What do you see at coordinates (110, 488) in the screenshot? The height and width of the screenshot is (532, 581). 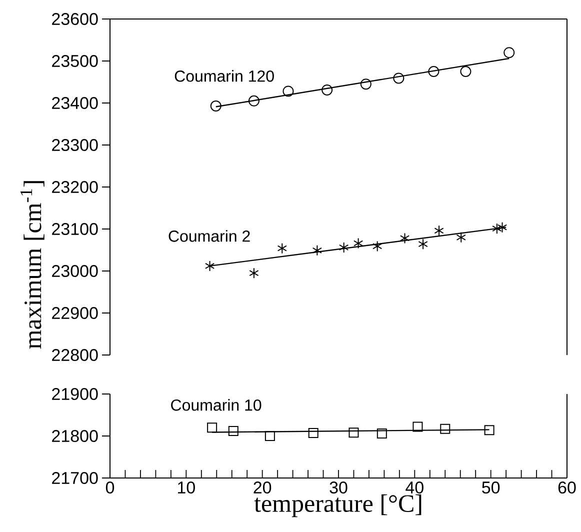 I see `x-tick-label: 0` at bounding box center [110, 488].